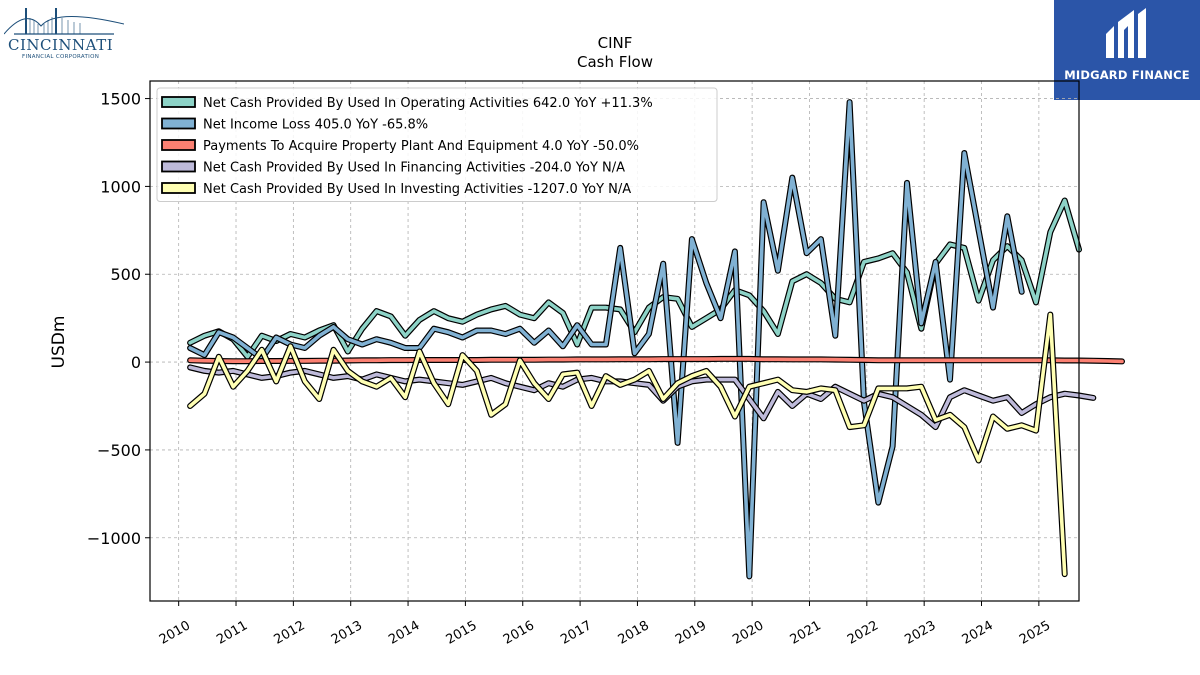 This screenshot has width=1200, height=675. Describe the element at coordinates (462, 633) in the screenshot. I see `x-tick-label: 2015` at that location.